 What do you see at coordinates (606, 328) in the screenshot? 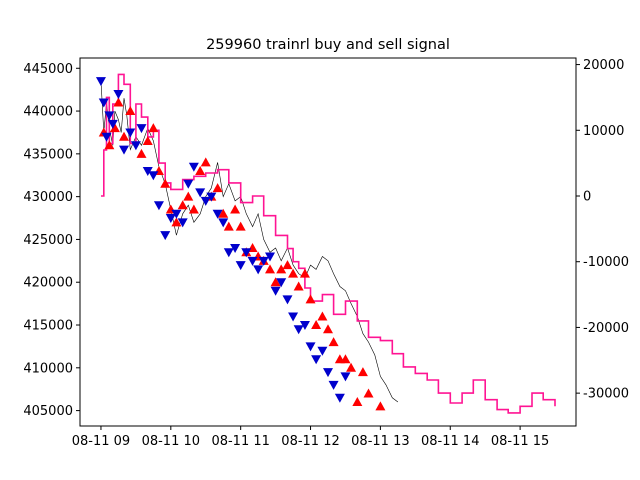
I see `y2-tick-label: -20000` at bounding box center [606, 328].